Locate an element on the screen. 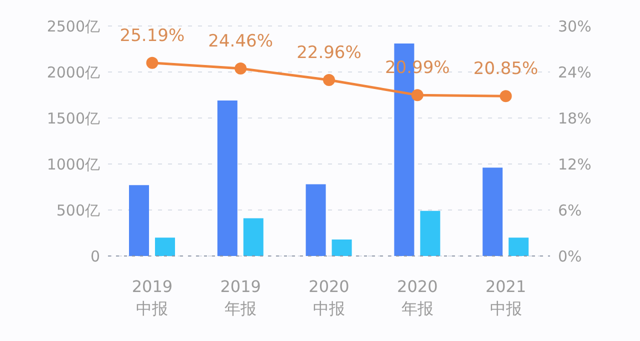 The image size is (640, 341). y-tick-label: 500亿 is located at coordinates (78, 210).